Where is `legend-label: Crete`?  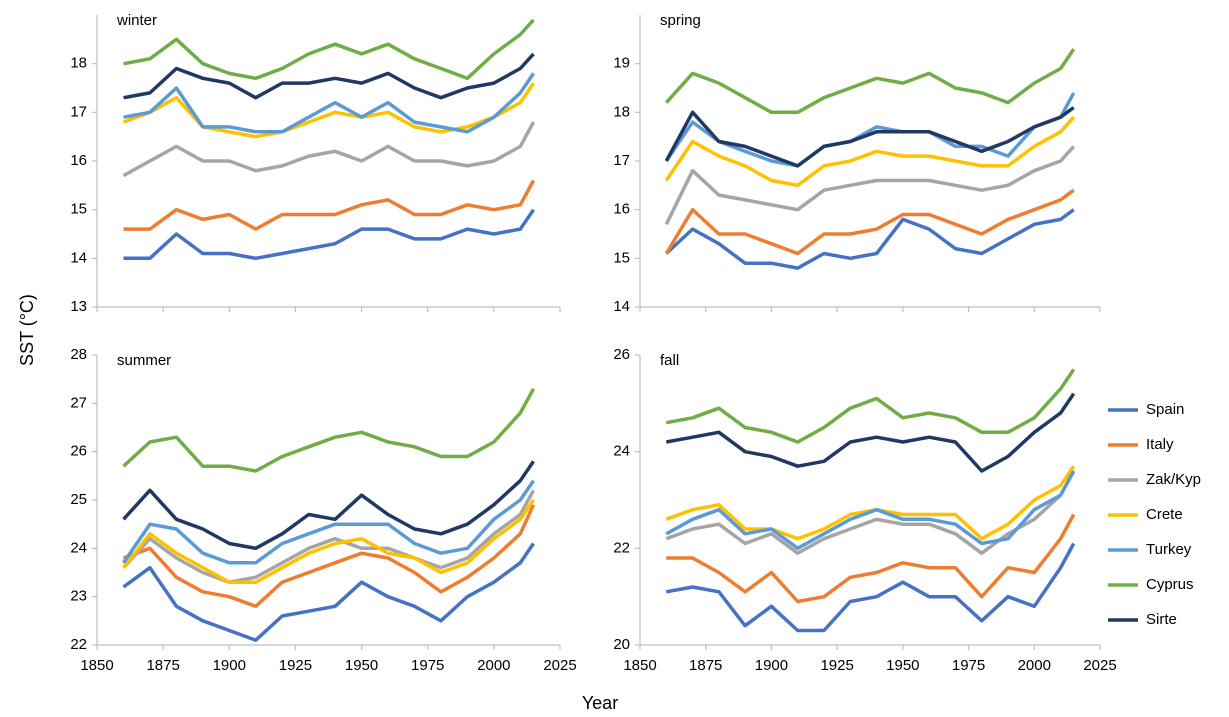
legend-label: Crete is located at coordinates (1164, 514).